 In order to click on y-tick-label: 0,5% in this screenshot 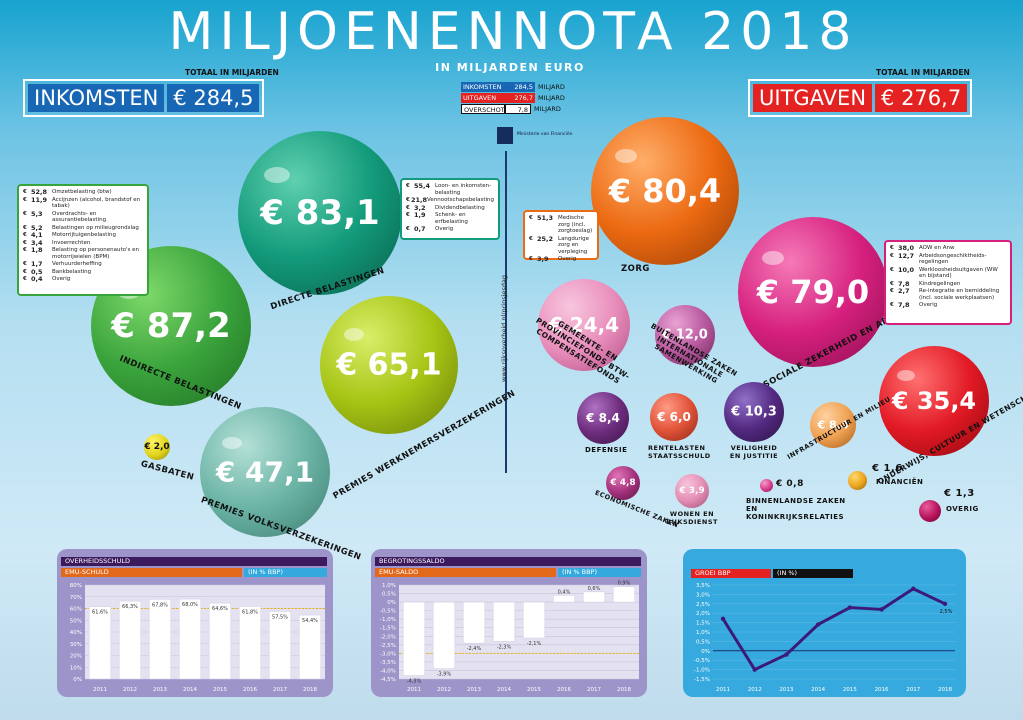, I will do `click(703, 642)`.